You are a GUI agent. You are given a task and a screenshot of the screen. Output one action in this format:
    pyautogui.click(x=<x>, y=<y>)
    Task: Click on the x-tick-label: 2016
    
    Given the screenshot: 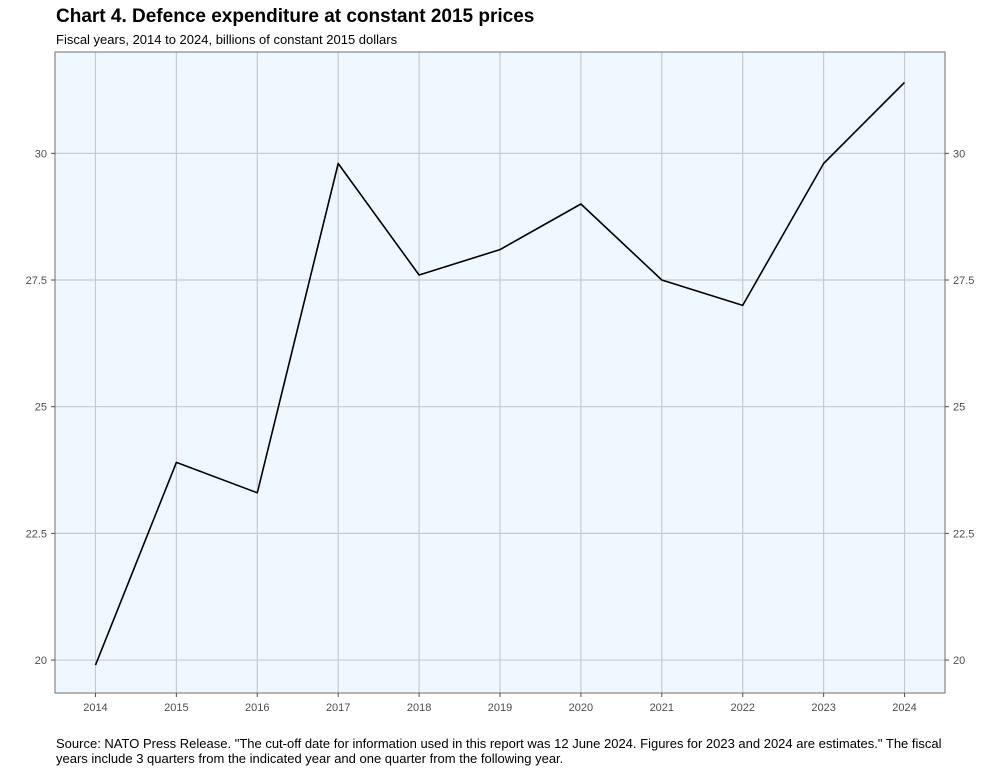 What is the action you would take?
    pyautogui.click(x=257, y=708)
    